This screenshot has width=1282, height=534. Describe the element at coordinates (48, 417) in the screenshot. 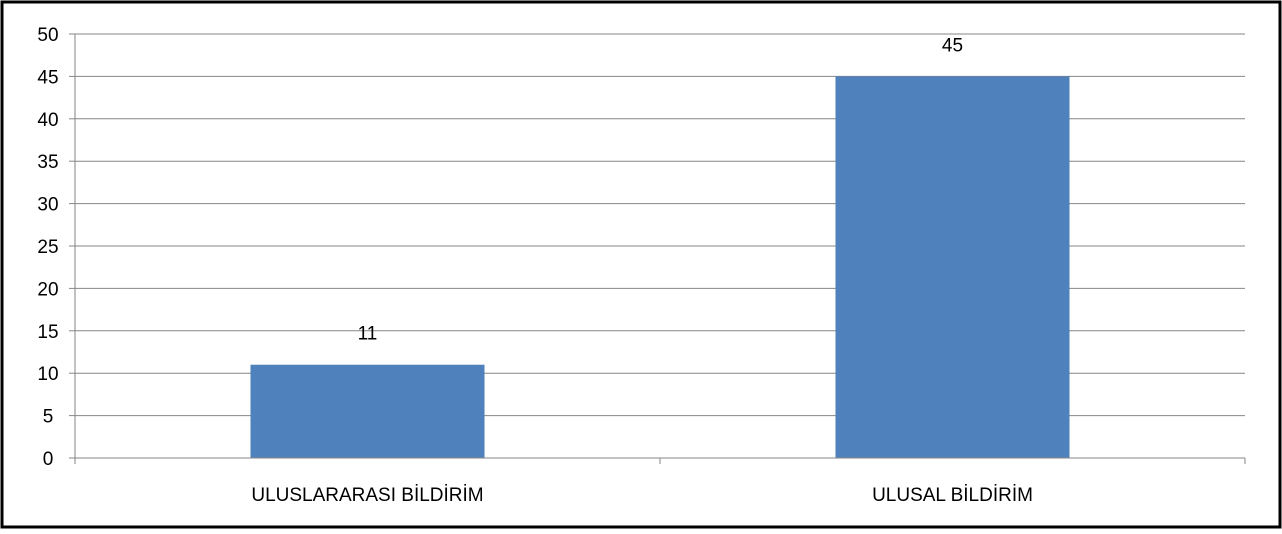

I see `y-tick-label: 5` at that location.